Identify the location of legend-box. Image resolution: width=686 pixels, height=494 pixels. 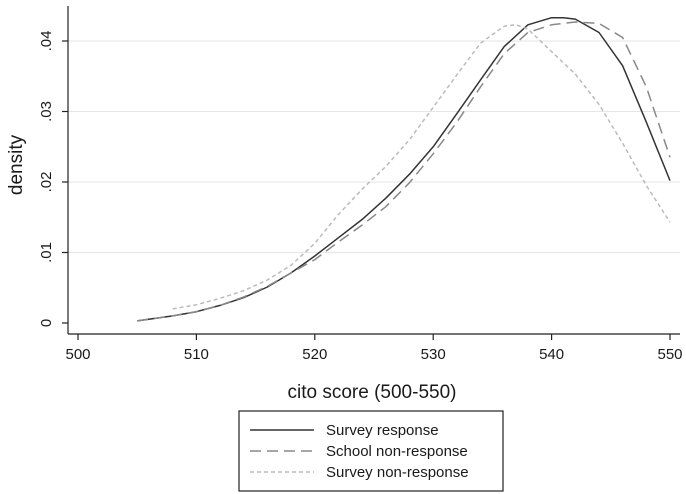
(371, 451).